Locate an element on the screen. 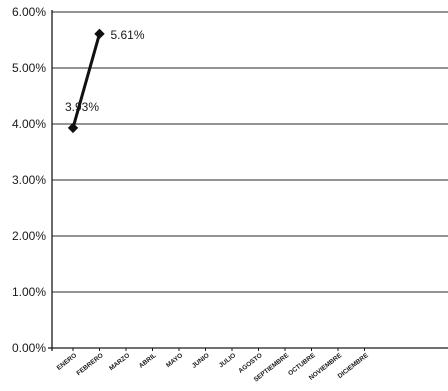 The height and width of the screenshot is (391, 448). x-tick-label: JULIO is located at coordinates (227, 360).